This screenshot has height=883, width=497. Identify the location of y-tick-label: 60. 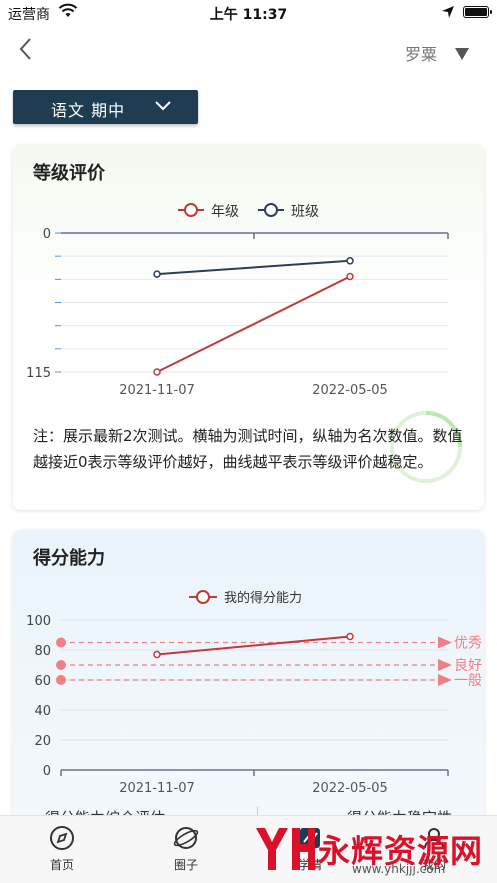
(42, 681).